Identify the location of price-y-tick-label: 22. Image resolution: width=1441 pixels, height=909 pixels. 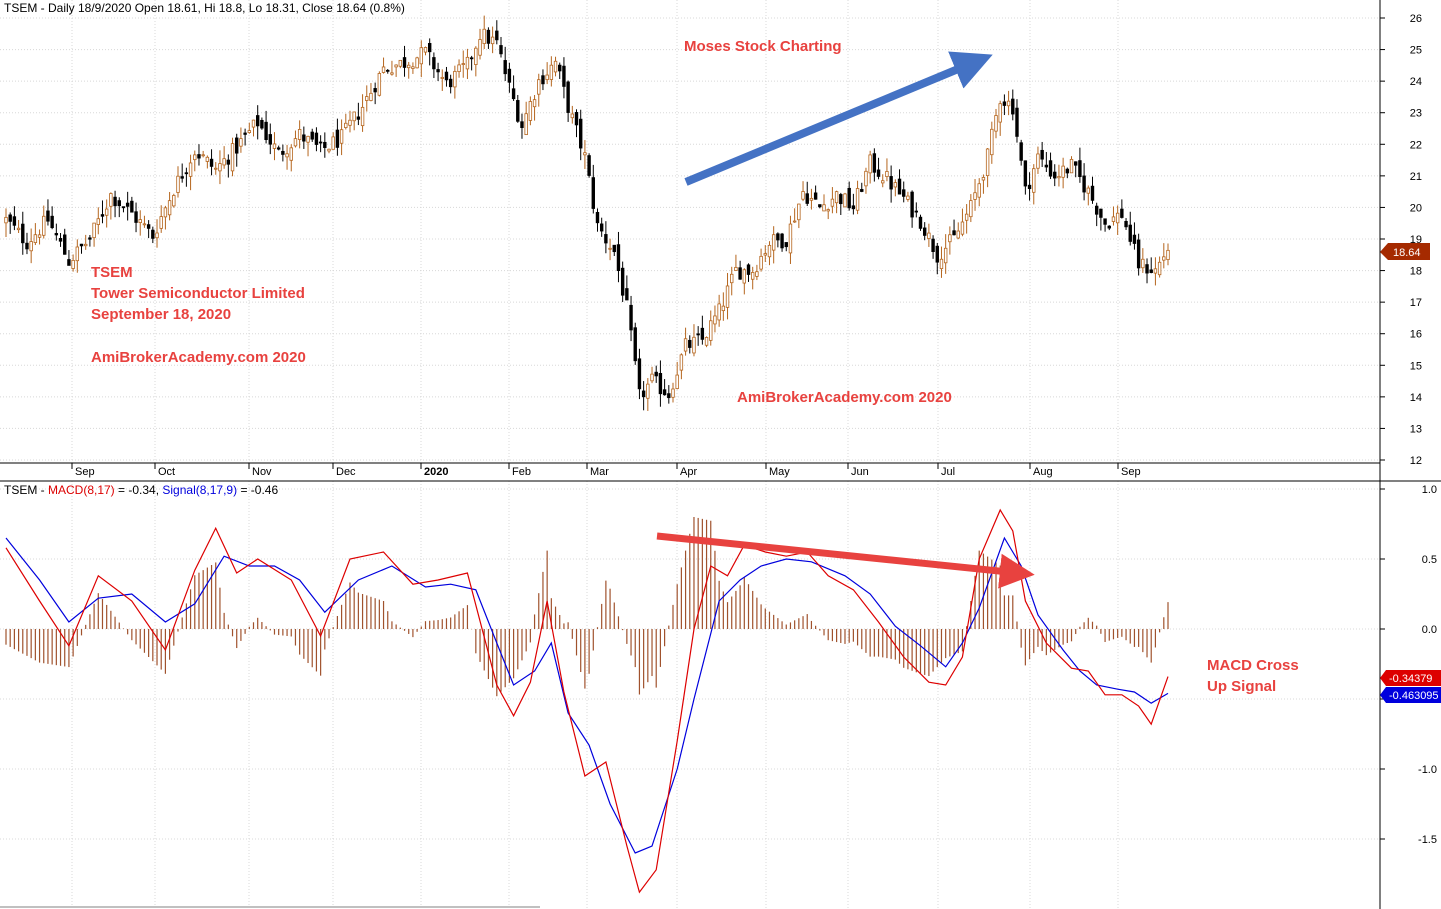
(1416, 145).